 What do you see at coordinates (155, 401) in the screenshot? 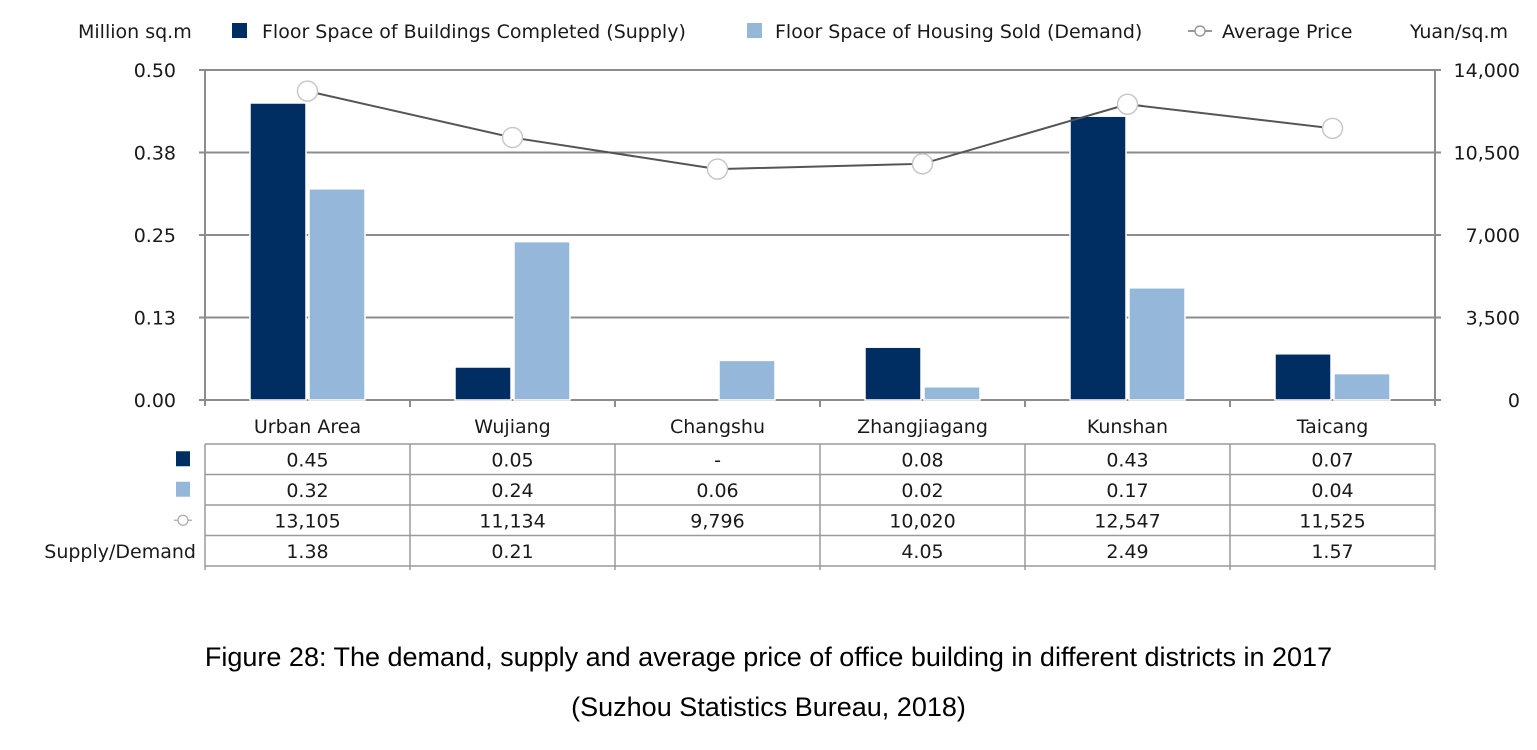
I see `left-tick-label: 0.00` at bounding box center [155, 401].